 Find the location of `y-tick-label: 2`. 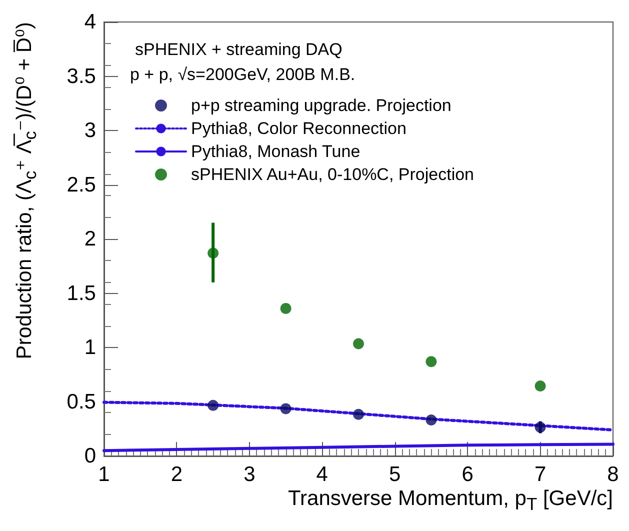

y-tick-label: 2 is located at coordinates (90, 239).